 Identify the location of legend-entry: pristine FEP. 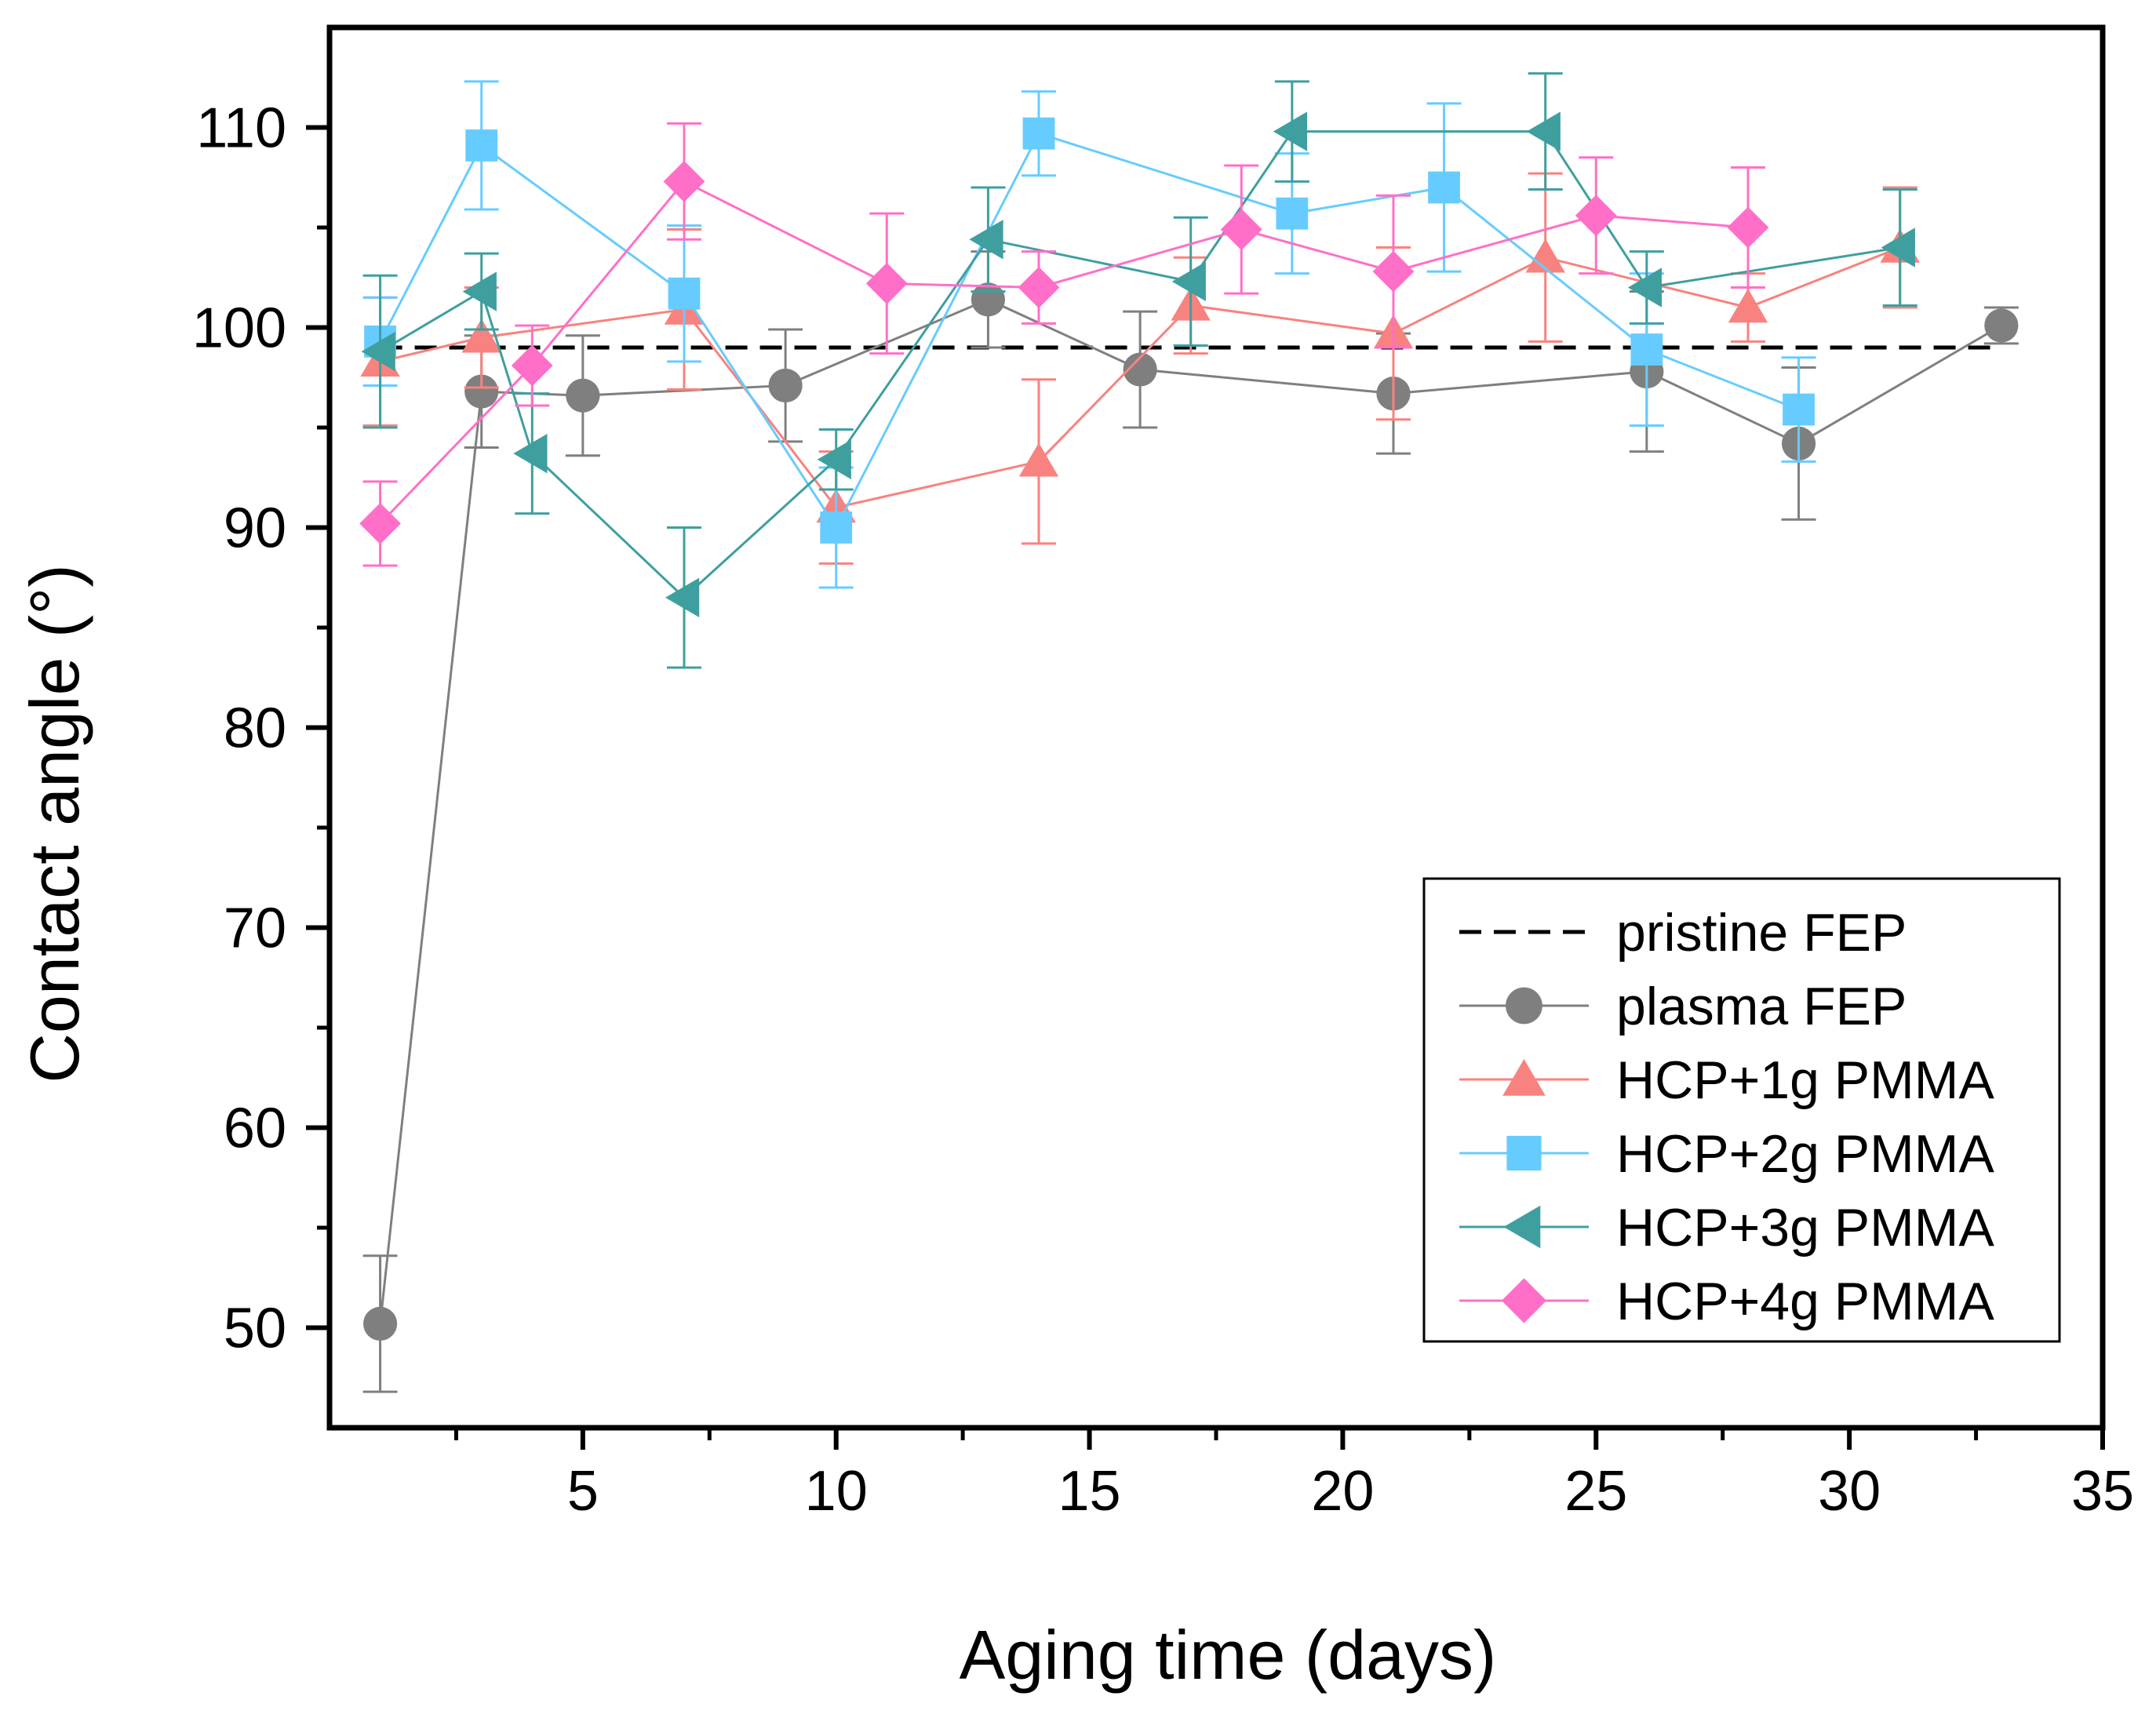
(1683, 933).